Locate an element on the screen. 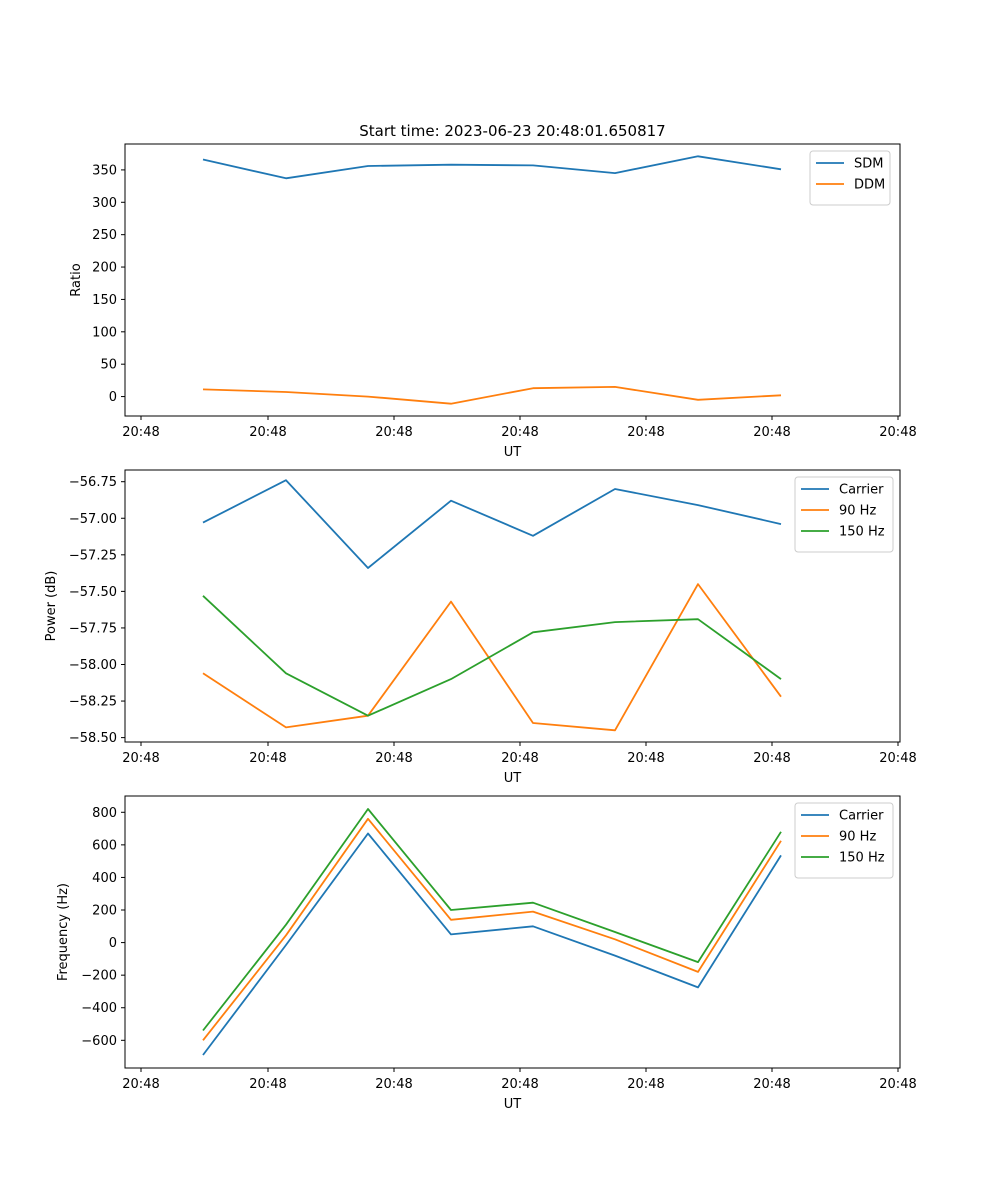 This screenshot has height=1200, width=1000. y-tick-label: −600 is located at coordinates (99, 1041).